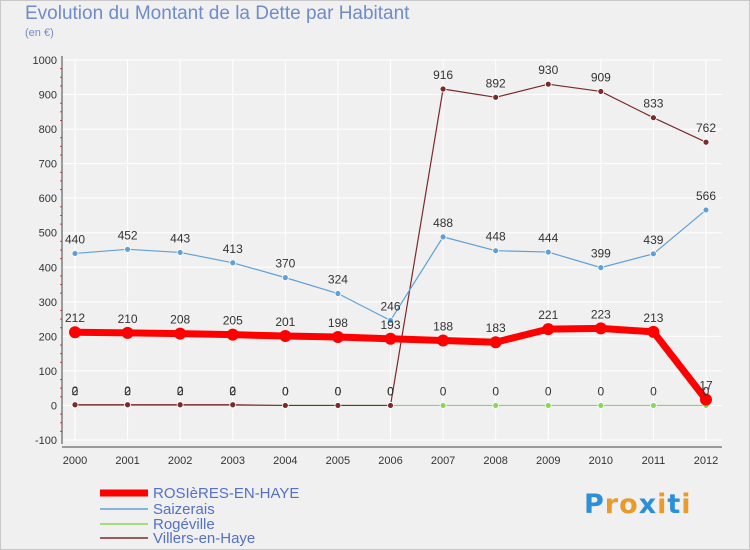 This screenshot has width=750, height=550. What do you see at coordinates (548, 461) in the screenshot?
I see `x-tick-label: 2009` at bounding box center [548, 461].